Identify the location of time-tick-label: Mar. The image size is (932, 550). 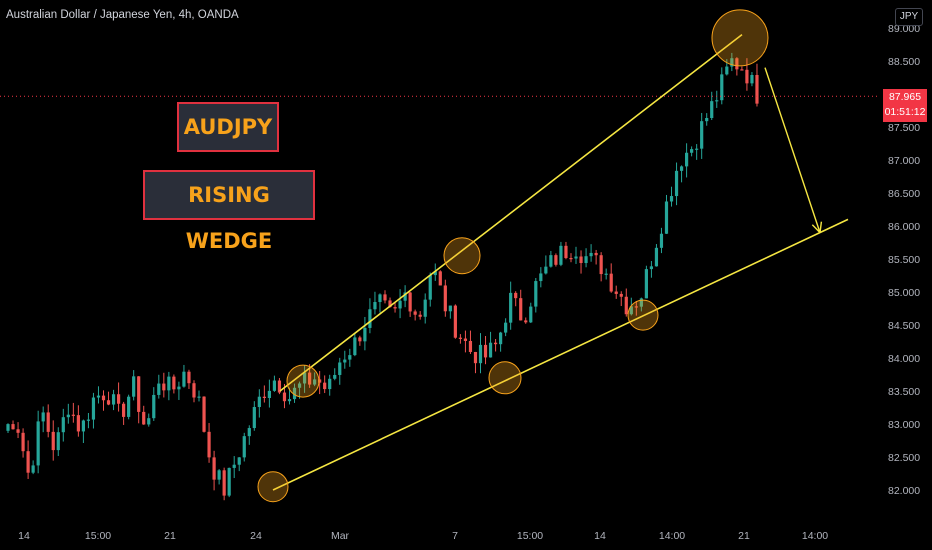
(340, 536).